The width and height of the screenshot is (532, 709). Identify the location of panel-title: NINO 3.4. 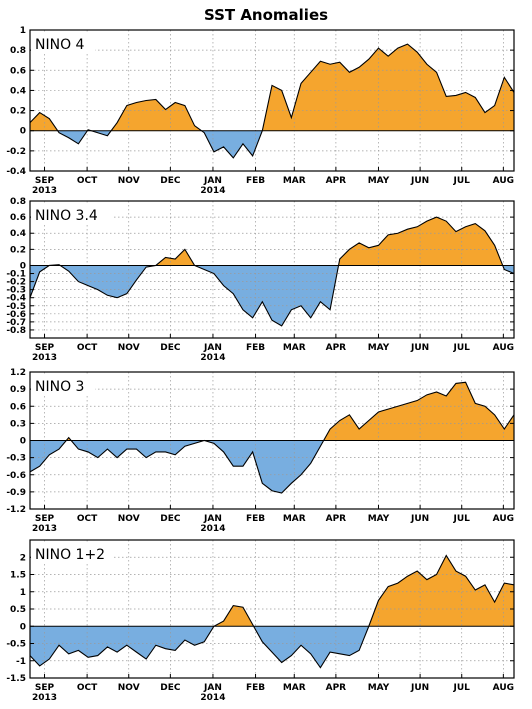
(66, 216).